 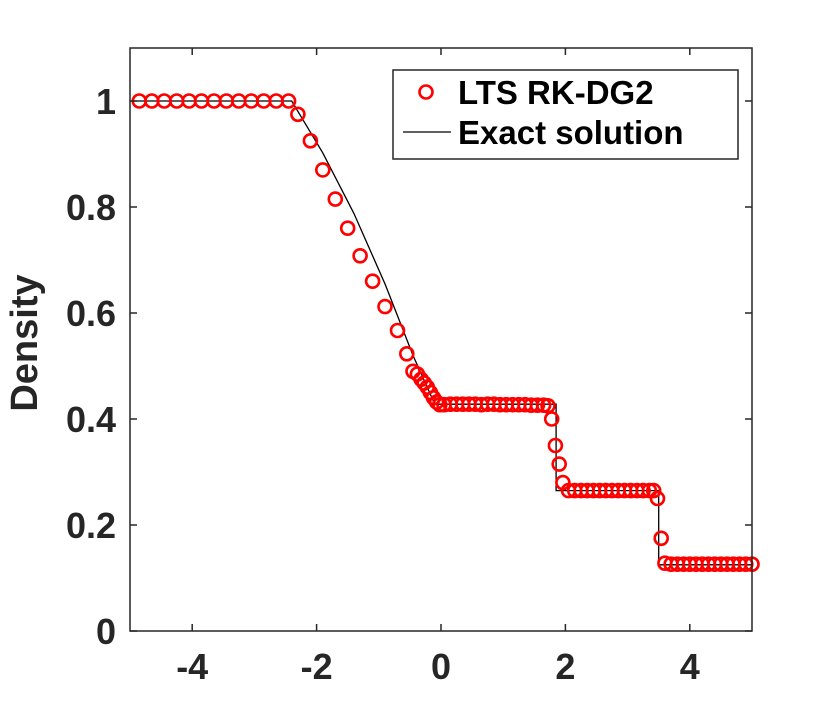 I want to click on x-tick-label: 4, so click(x=690, y=666).